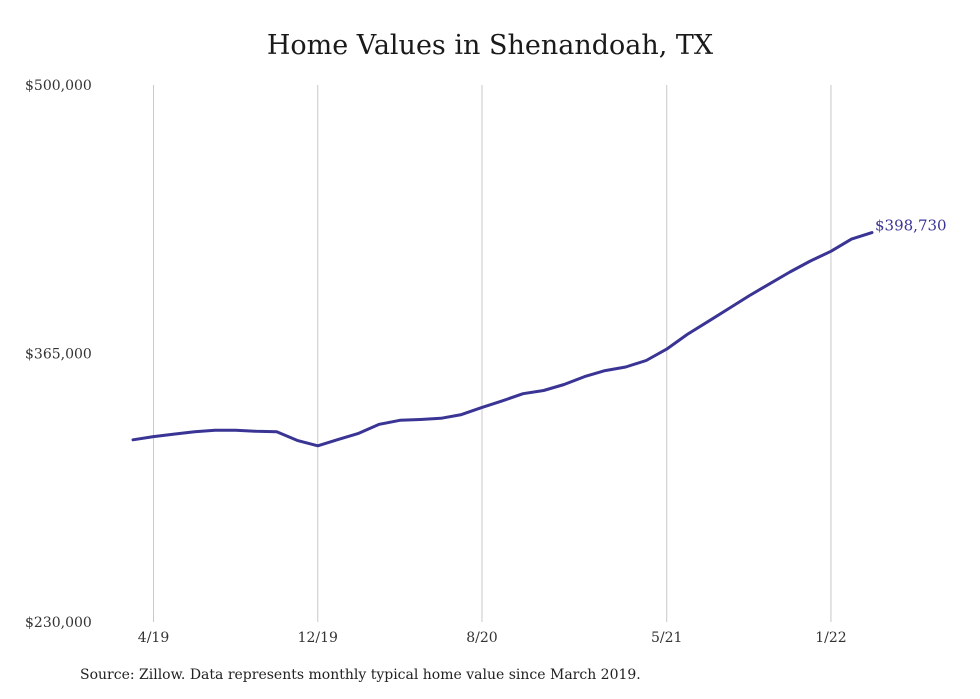 Image resolution: width=980 pixels, height=699 pixels. I want to click on x-tick-label: 4/19, so click(153, 638).